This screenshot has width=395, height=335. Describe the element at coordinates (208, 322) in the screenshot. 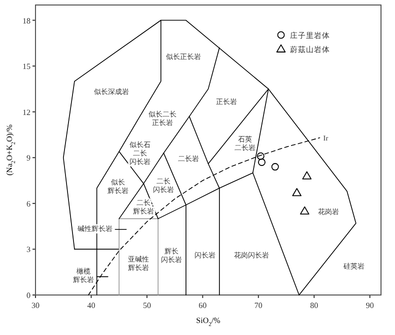

I see `x-axis-title: SiO$_{2}$/%` at that location.